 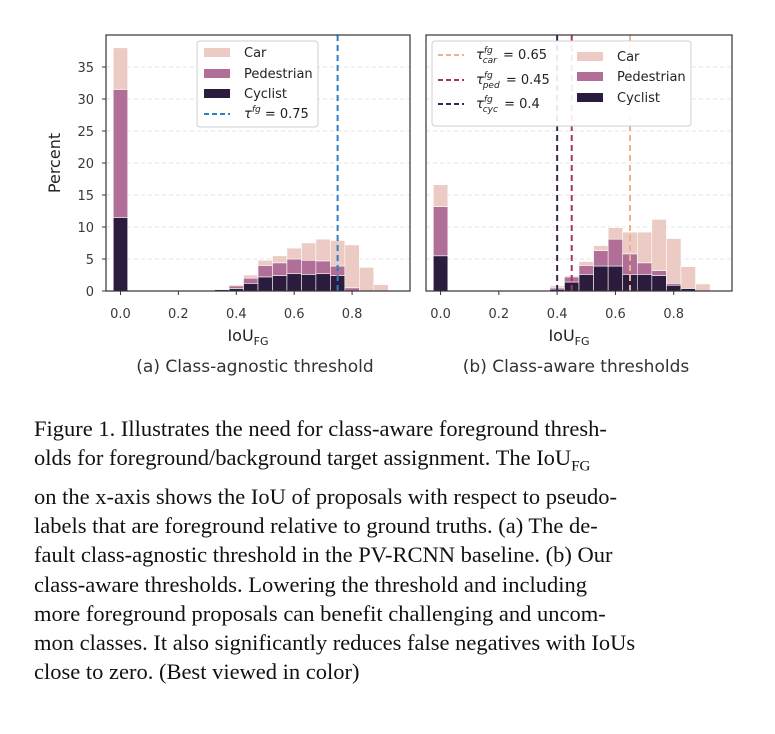 What do you see at coordinates (85, 164) in the screenshot?
I see `y-tick-label: 20` at bounding box center [85, 164].